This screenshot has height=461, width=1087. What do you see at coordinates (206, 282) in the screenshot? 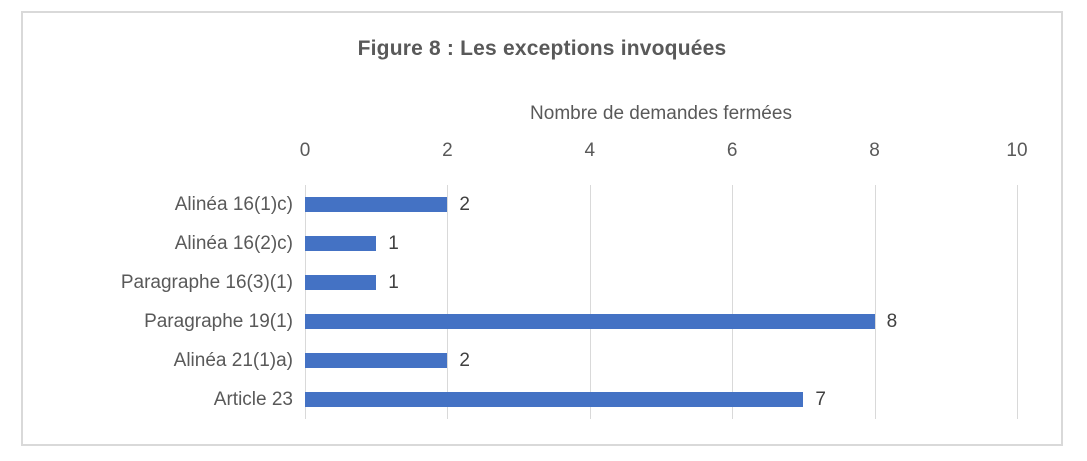
I see `category-label: Paragraphe 16(3)(1)` at bounding box center [206, 282].